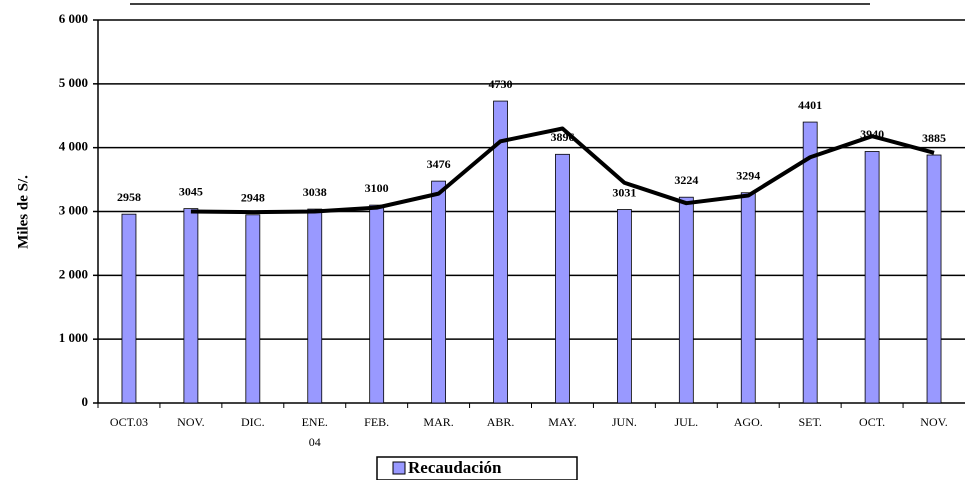 This screenshot has height=480, width=965. What do you see at coordinates (253, 198) in the screenshot?
I see `value-label: 2948` at bounding box center [253, 198].